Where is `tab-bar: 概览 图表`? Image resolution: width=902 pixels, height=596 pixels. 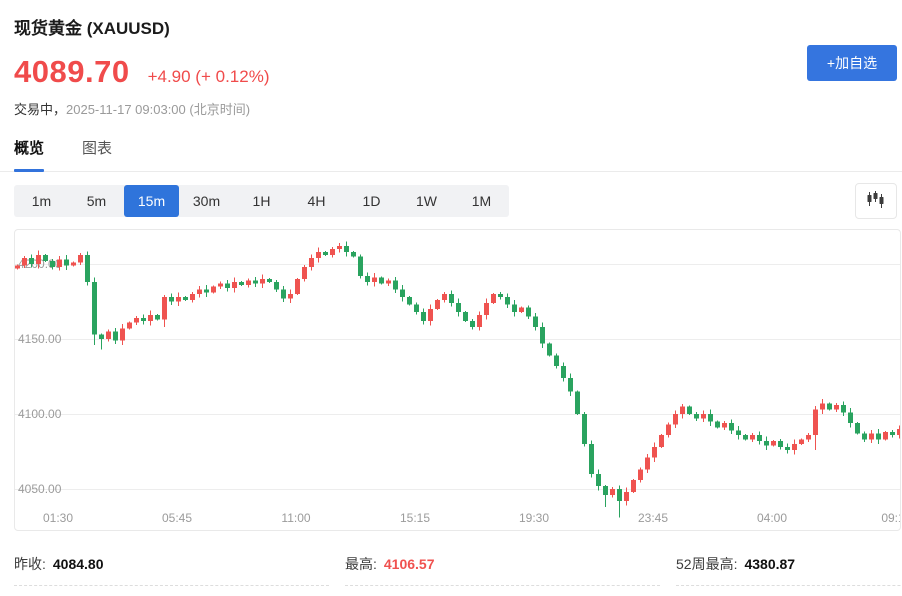
tab-bar: 概览 图表 is located at coordinates (451, 154).